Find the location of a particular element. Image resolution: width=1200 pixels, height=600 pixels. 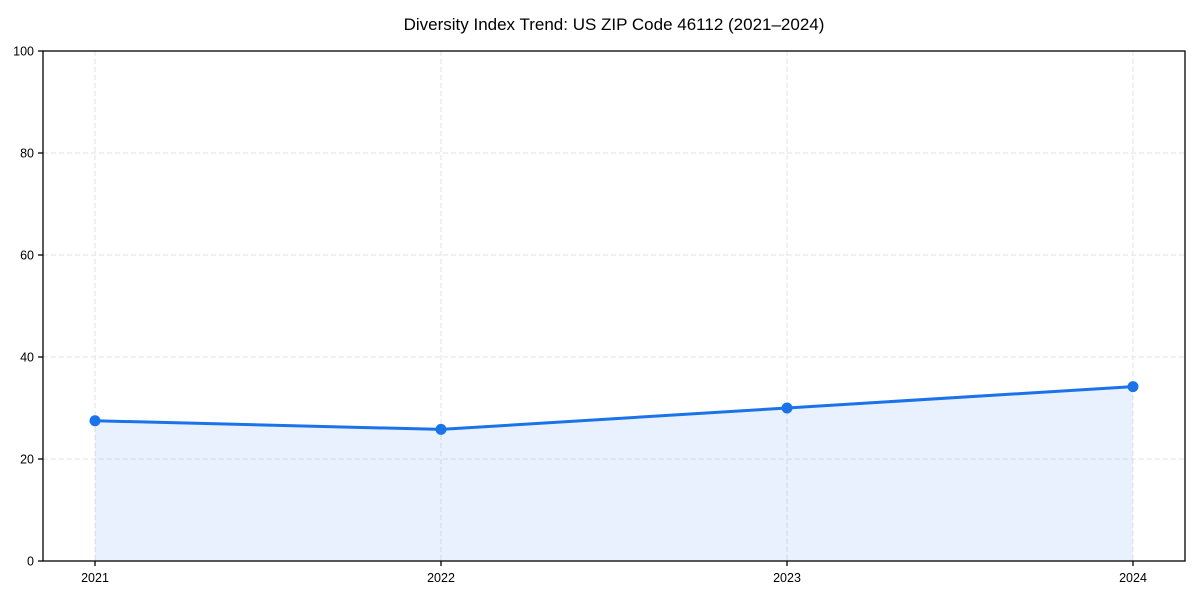

y-axis-tick-label: 20 is located at coordinates (27, 460).